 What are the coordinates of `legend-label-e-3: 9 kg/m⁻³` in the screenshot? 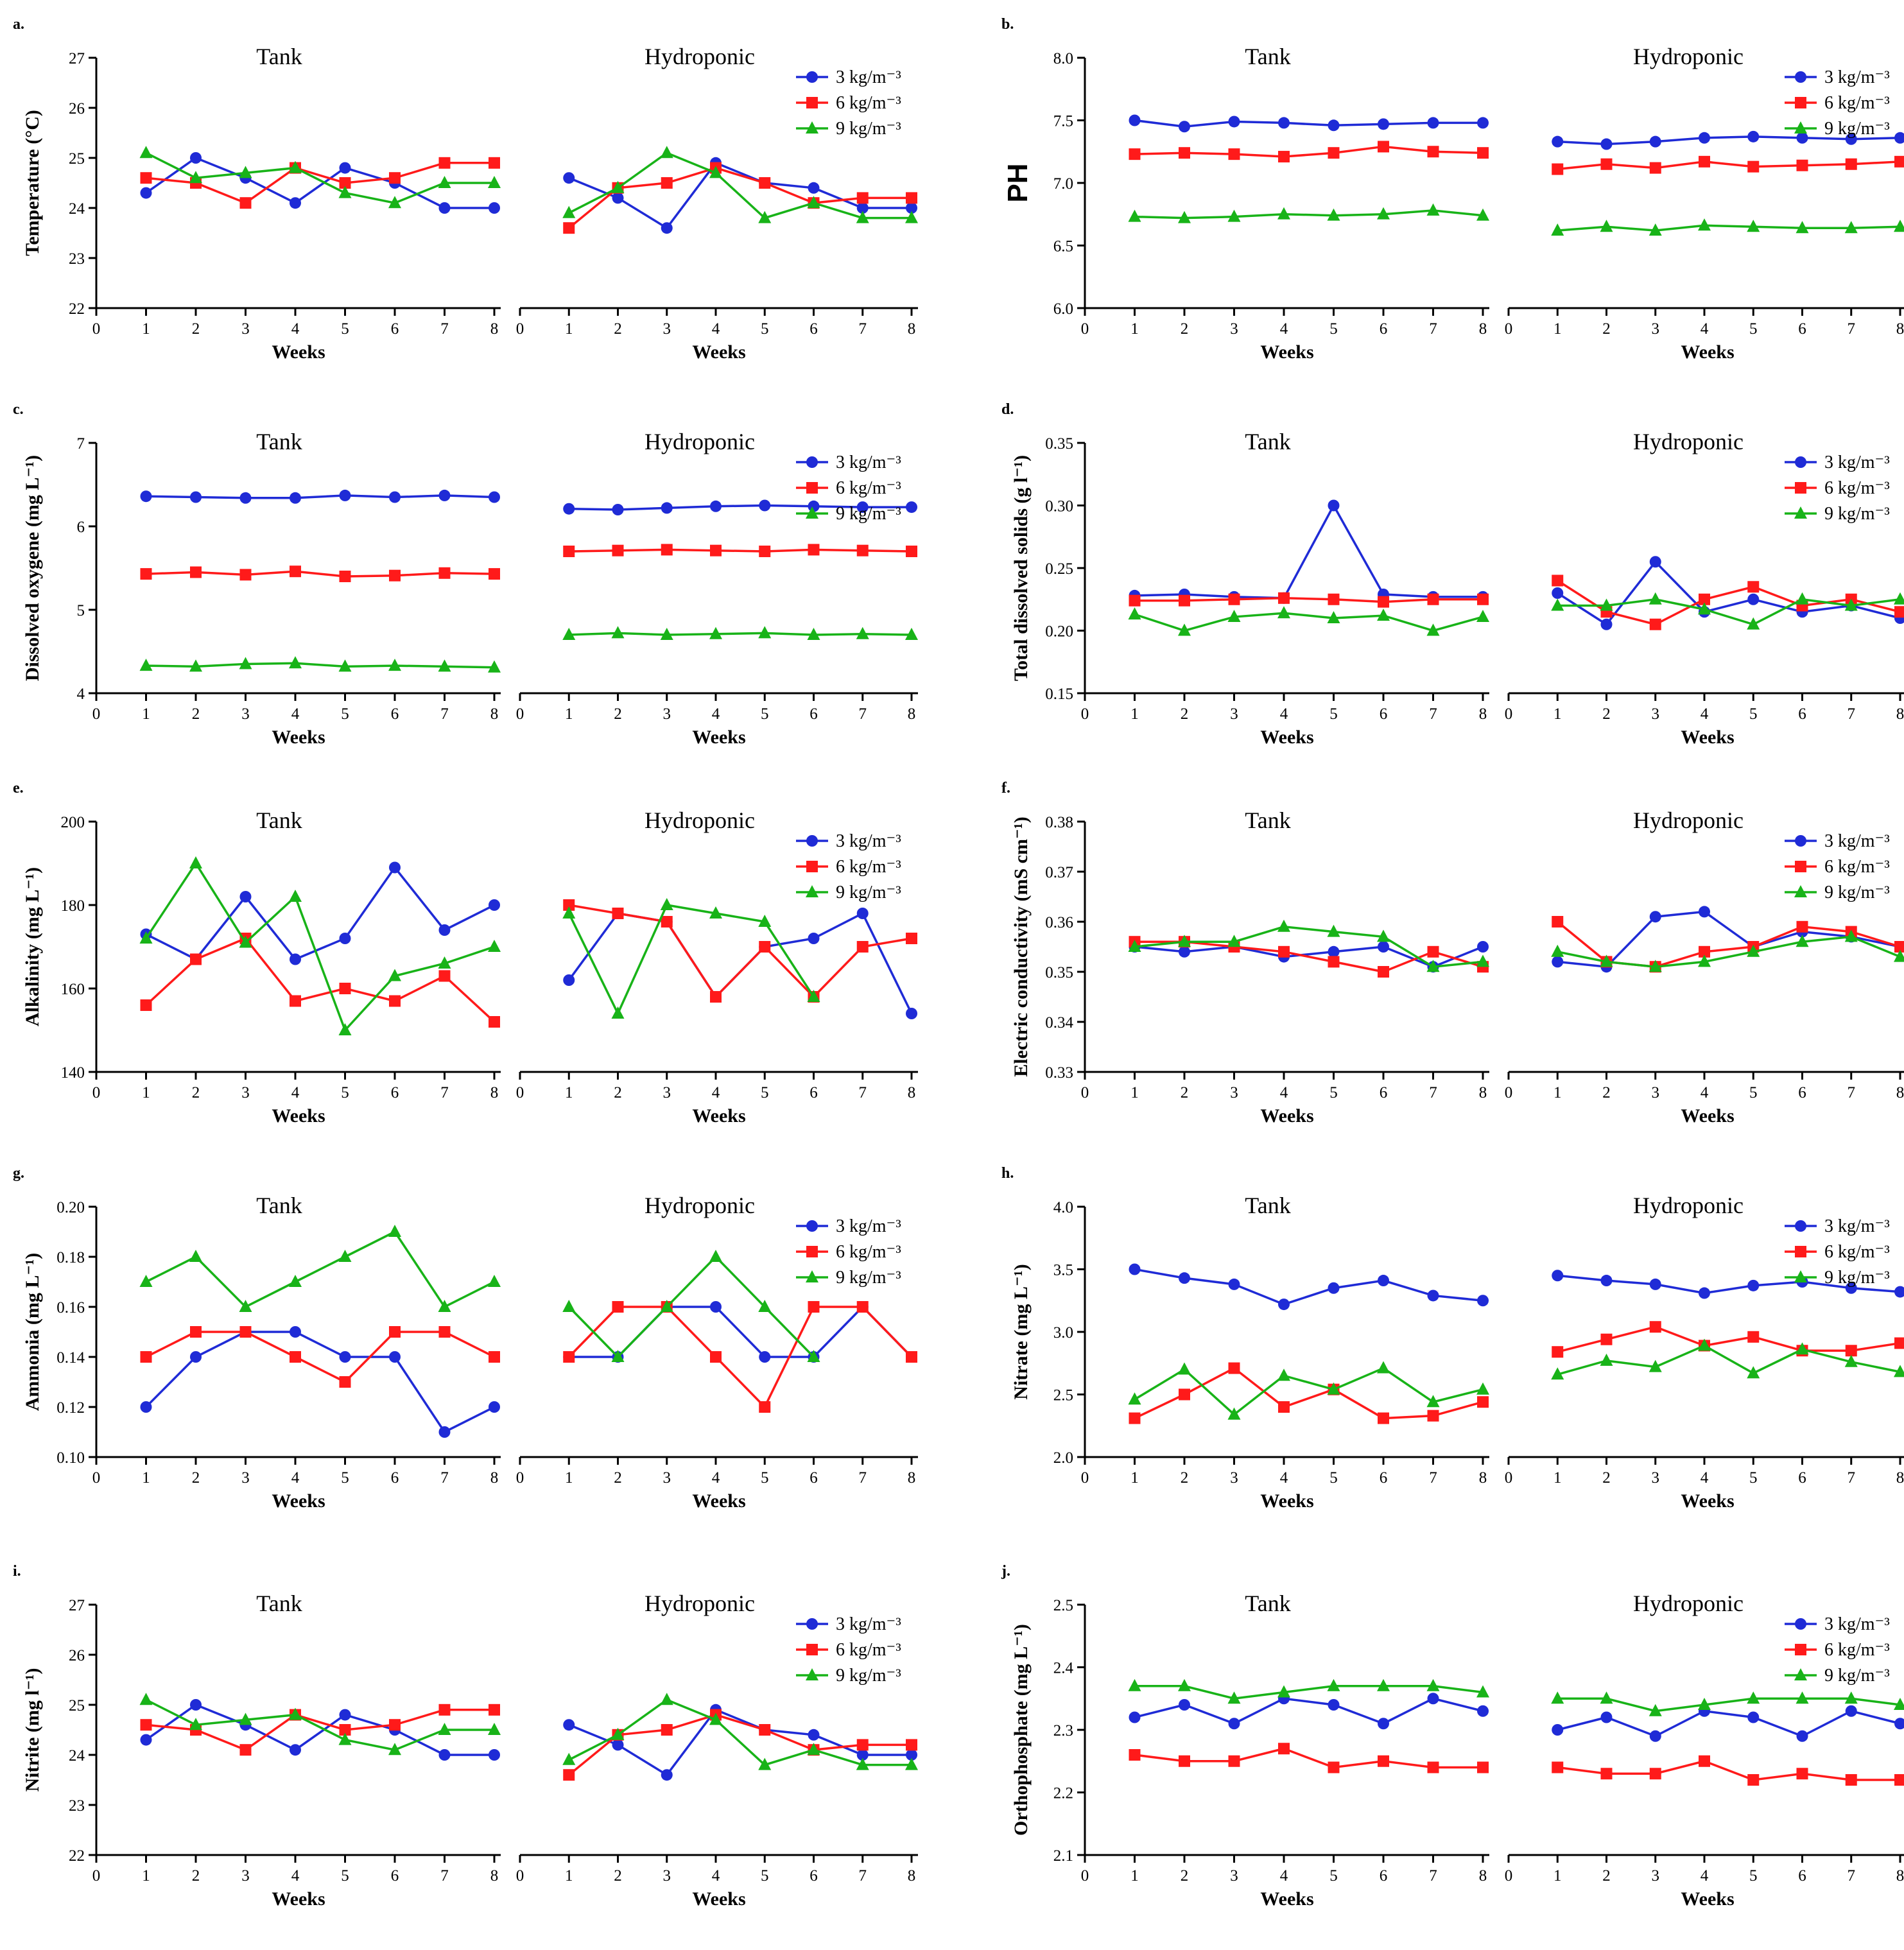 It's located at (868, 892).